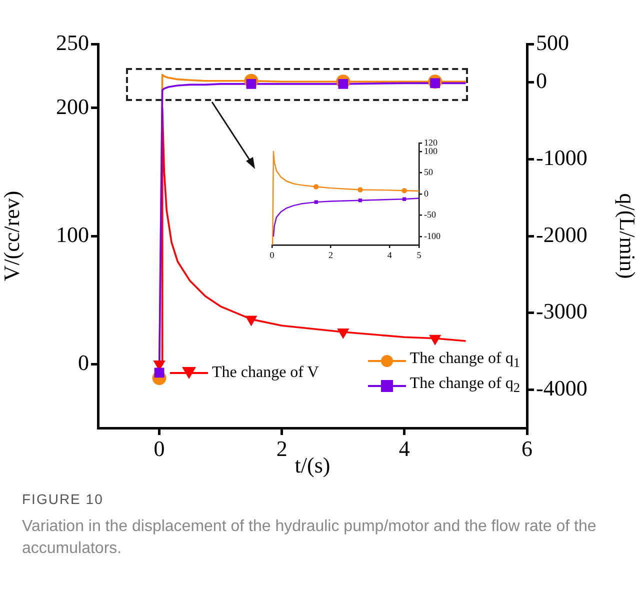 Image resolution: width=639 pixels, height=610 pixels. Describe the element at coordinates (562, 157) in the screenshot. I see `y2-tick-label: -1000` at that location.